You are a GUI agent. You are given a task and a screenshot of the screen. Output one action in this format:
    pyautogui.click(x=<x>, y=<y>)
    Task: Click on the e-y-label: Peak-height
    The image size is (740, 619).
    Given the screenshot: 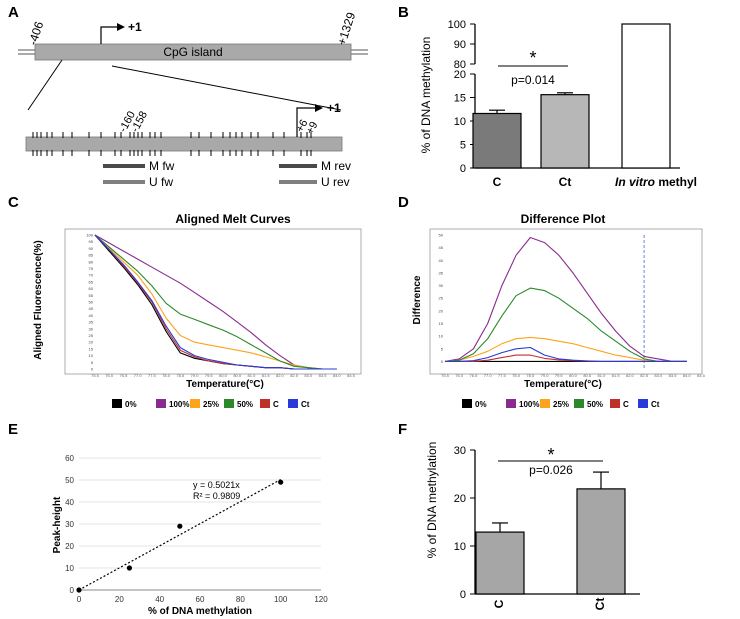 What is the action you would take?
    pyautogui.click(x=57, y=524)
    